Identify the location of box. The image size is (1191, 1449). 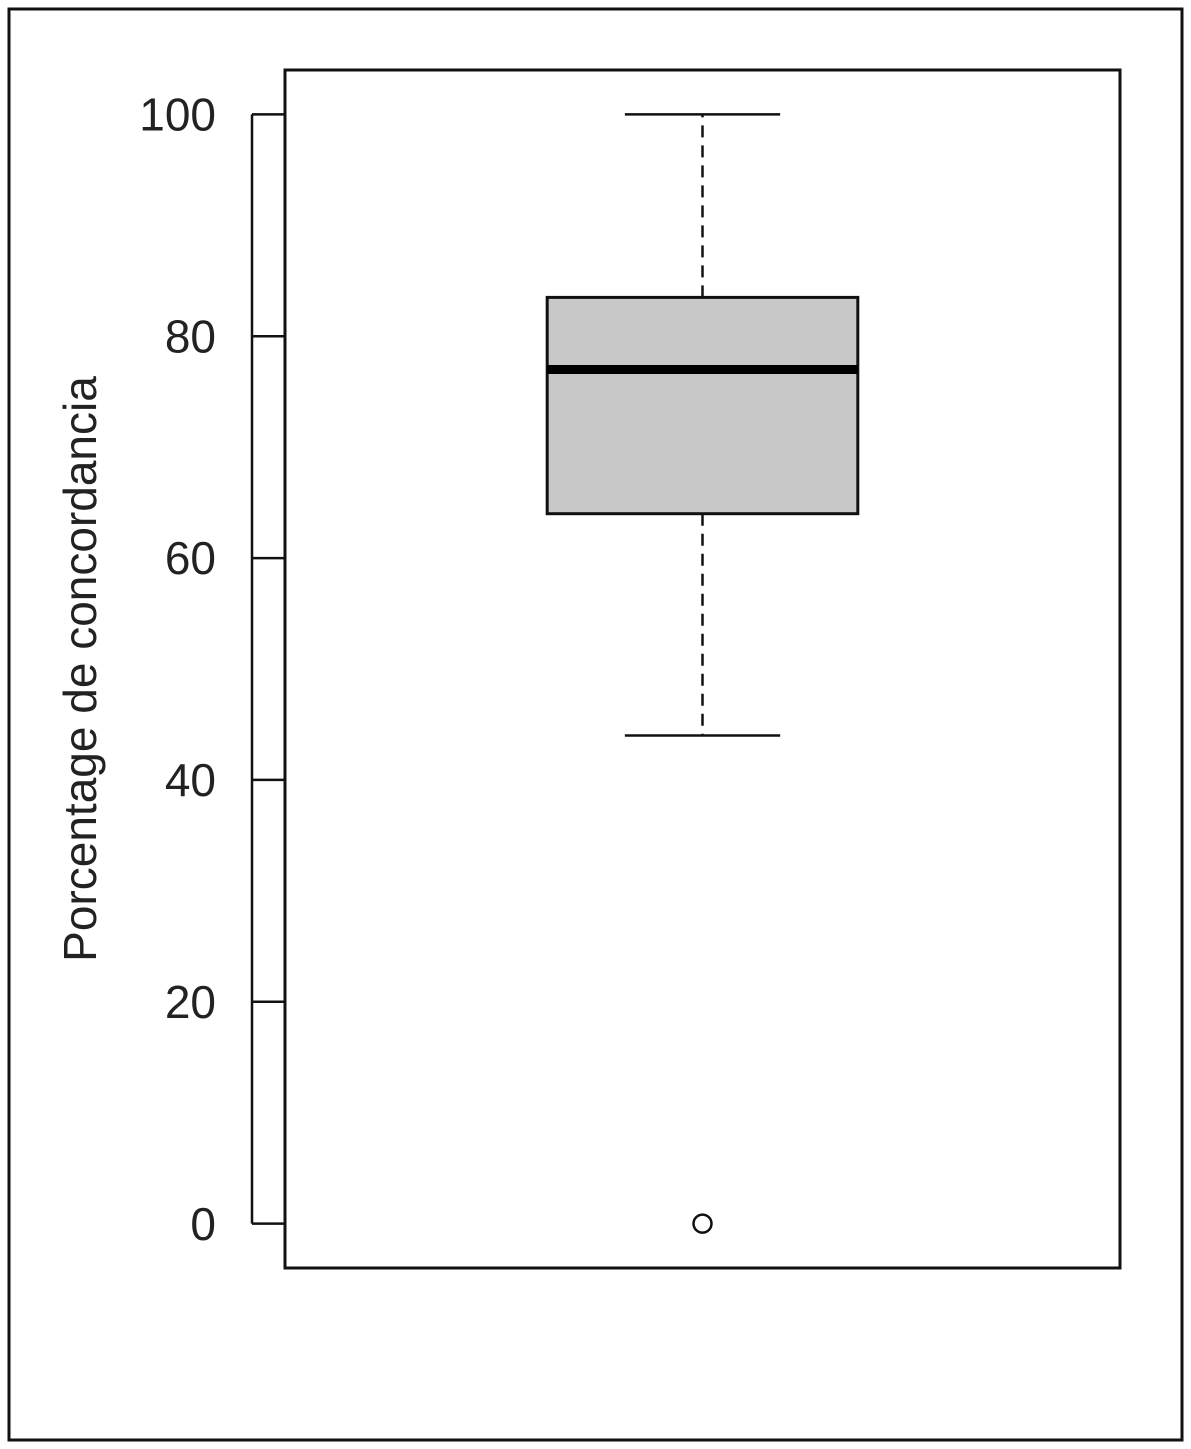
(702, 405).